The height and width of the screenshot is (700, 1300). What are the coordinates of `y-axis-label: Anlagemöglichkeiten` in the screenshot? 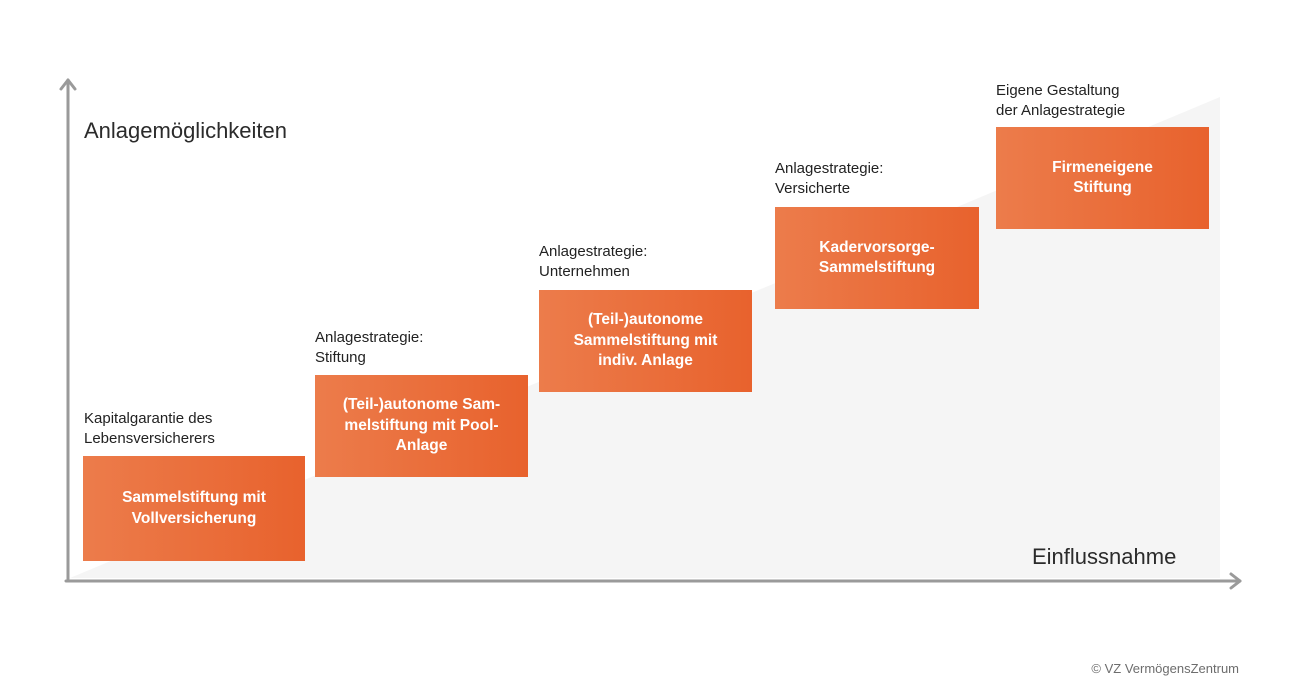 It's located at (186, 130).